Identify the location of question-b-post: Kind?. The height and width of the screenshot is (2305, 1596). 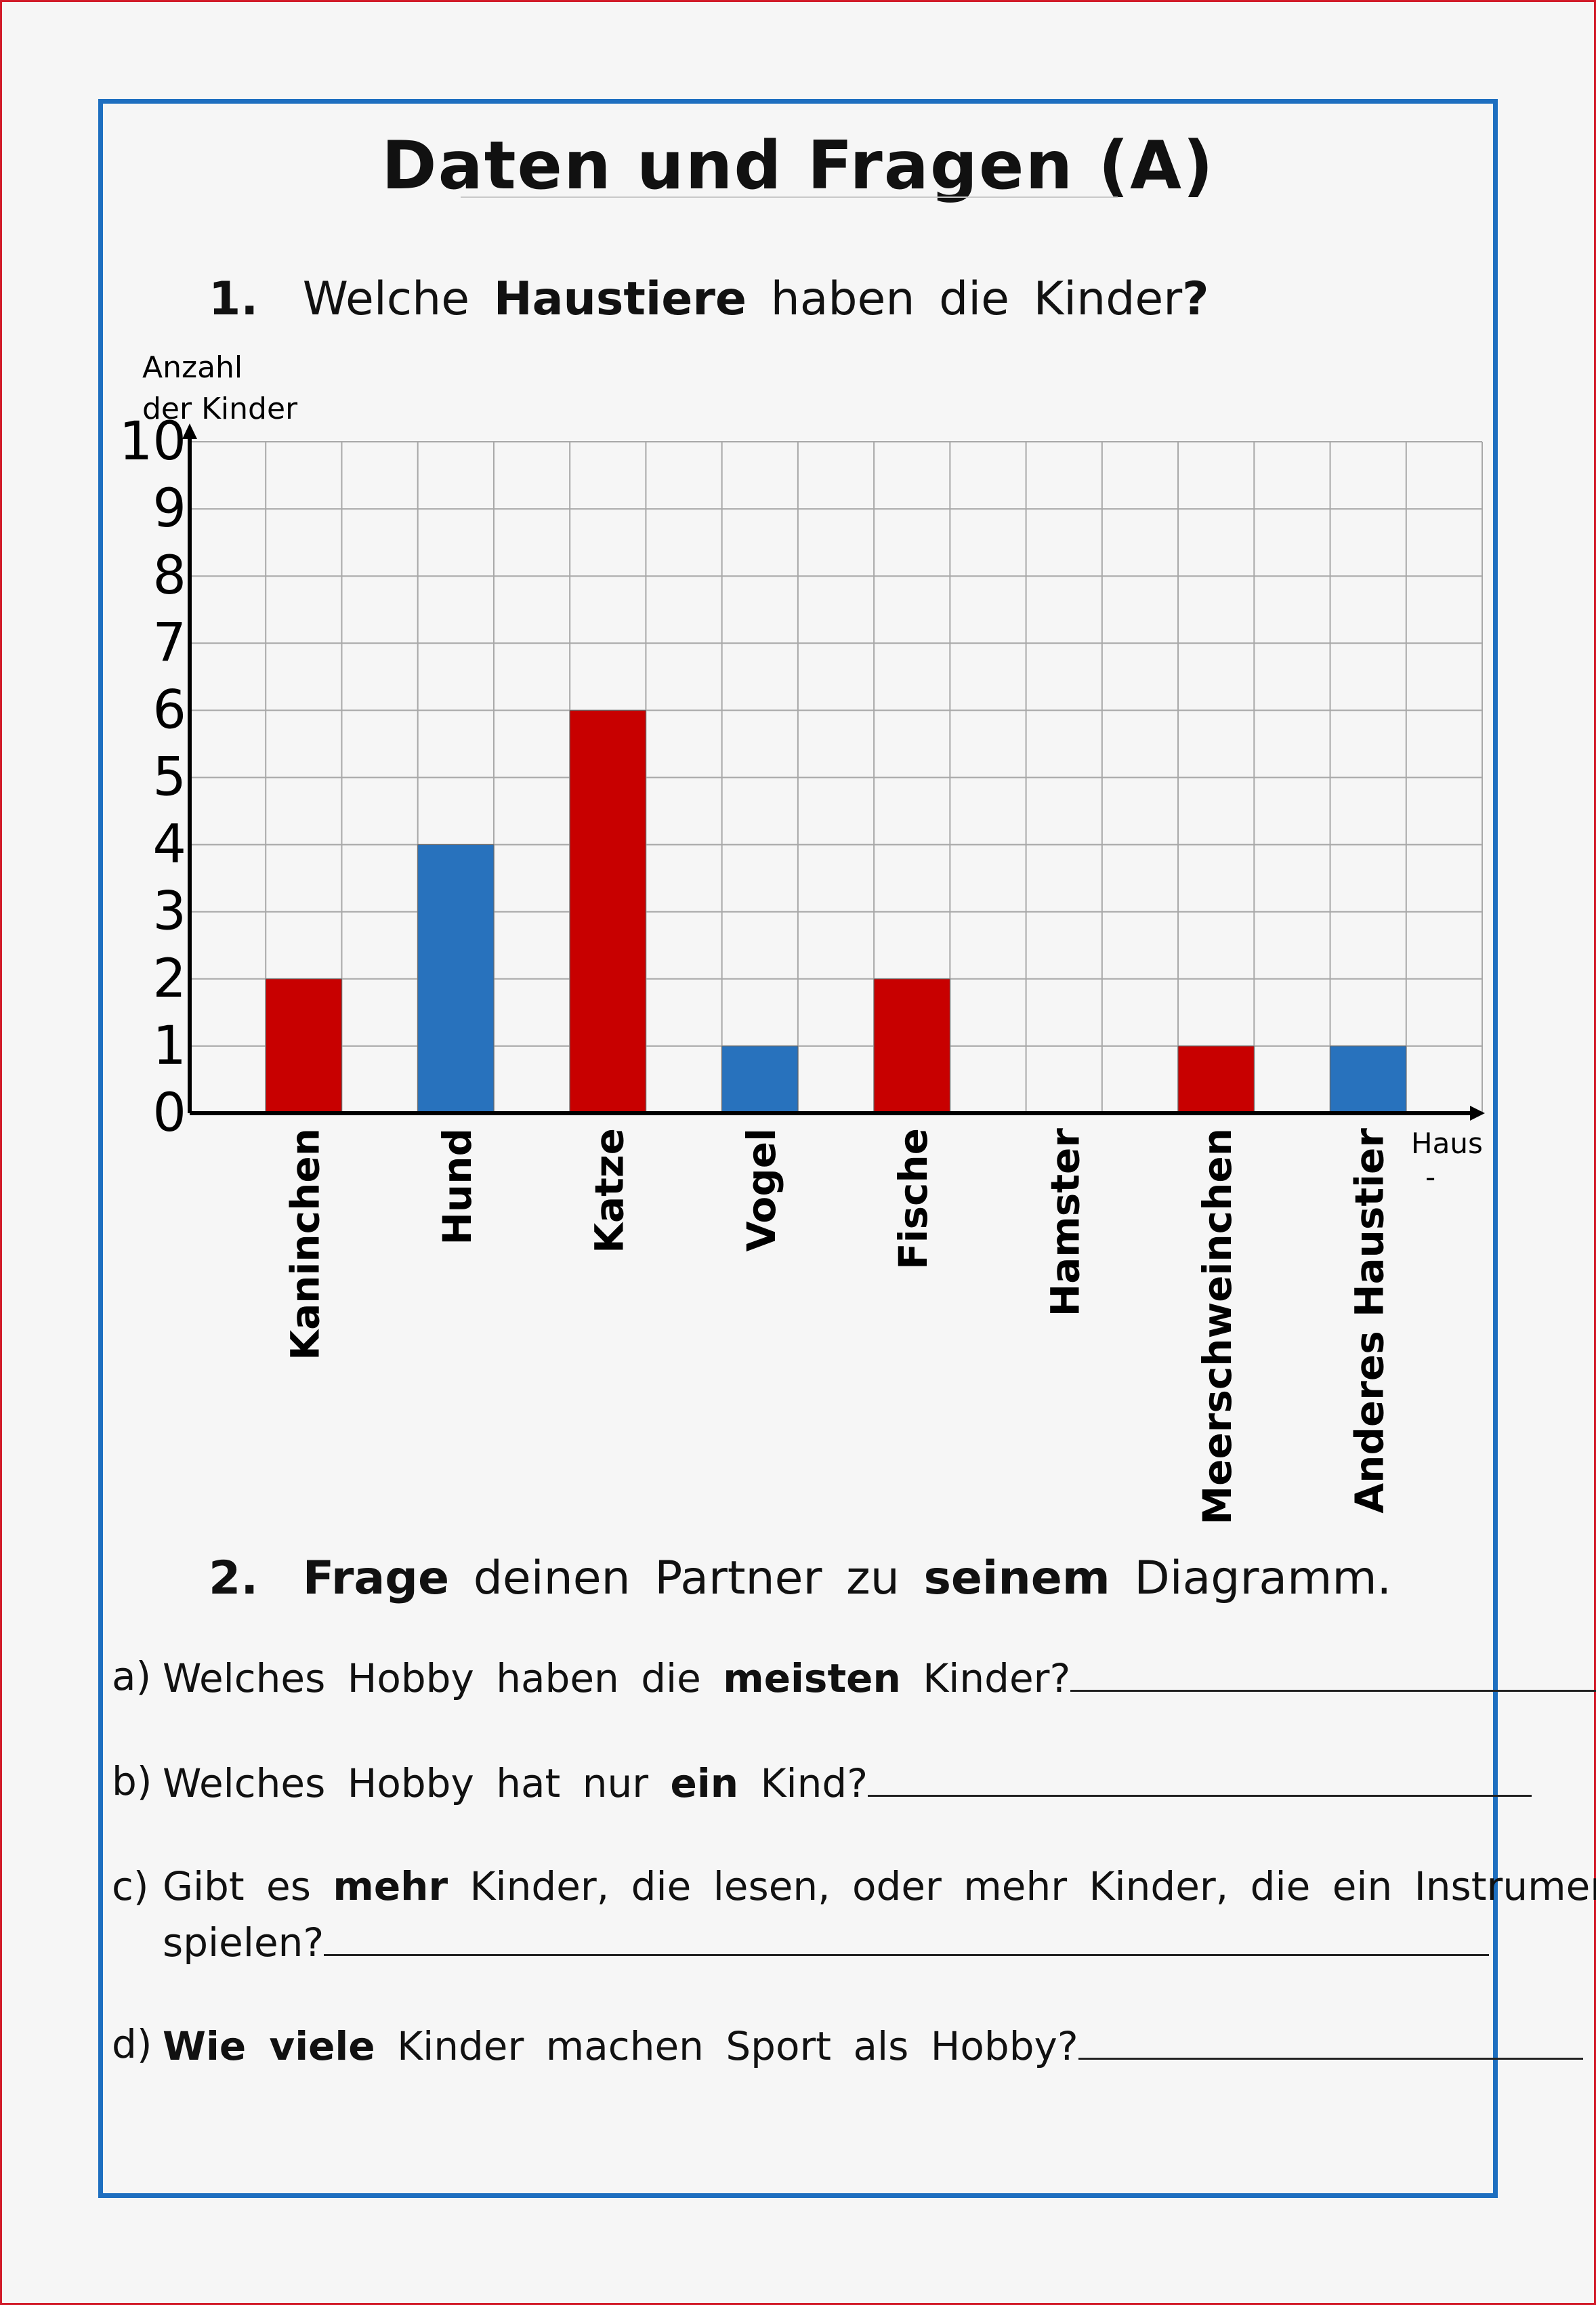
(814, 1783).